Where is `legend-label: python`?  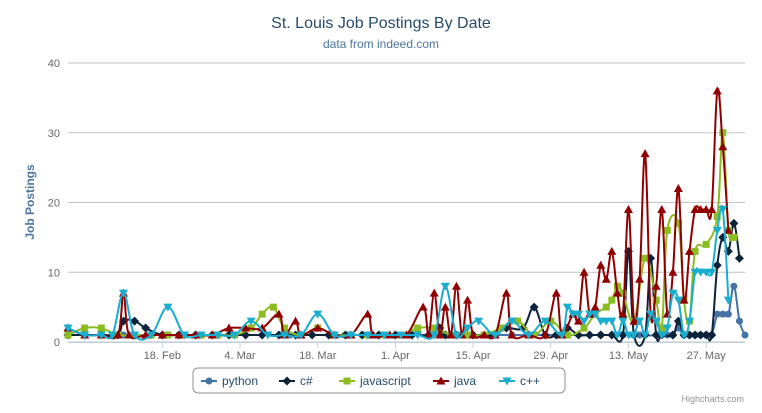 legend-label: python is located at coordinates (240, 381).